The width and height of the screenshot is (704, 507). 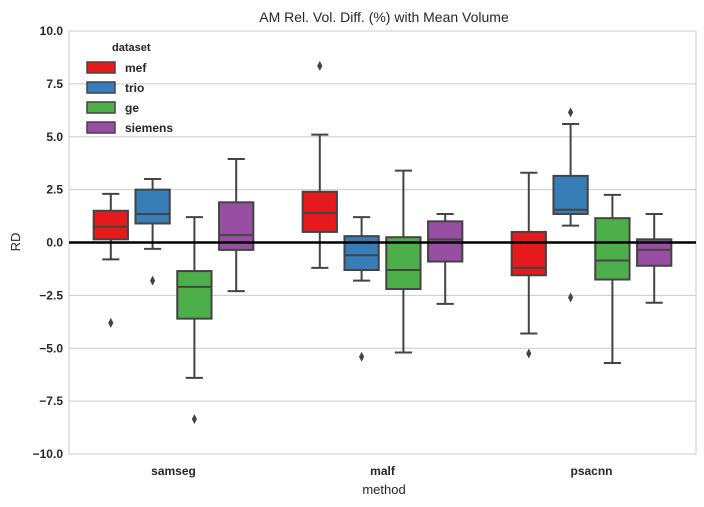 What do you see at coordinates (132, 108) in the screenshot?
I see `legend-label-ge: ge` at bounding box center [132, 108].